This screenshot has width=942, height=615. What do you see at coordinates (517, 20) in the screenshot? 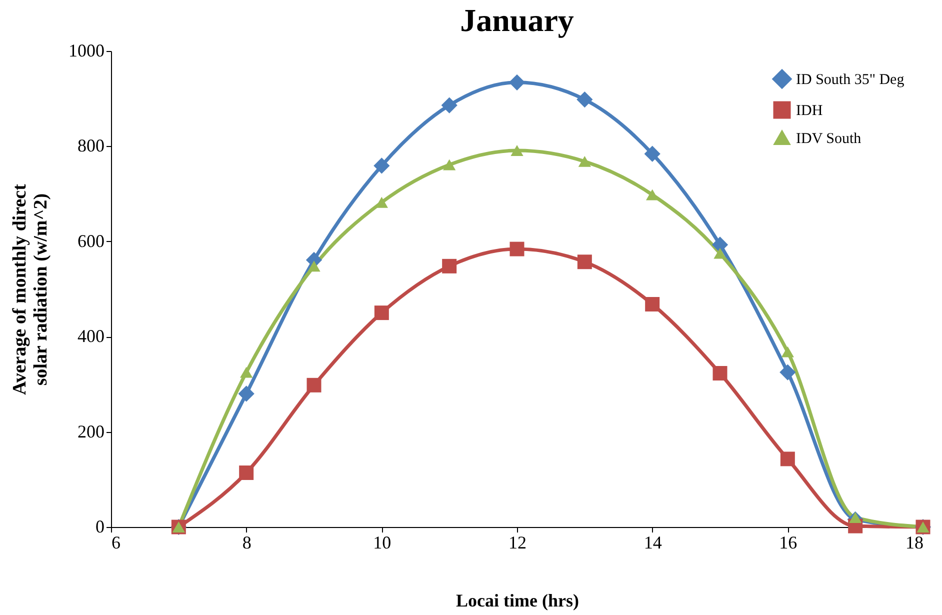
I see `chart-title: January` at bounding box center [517, 20].